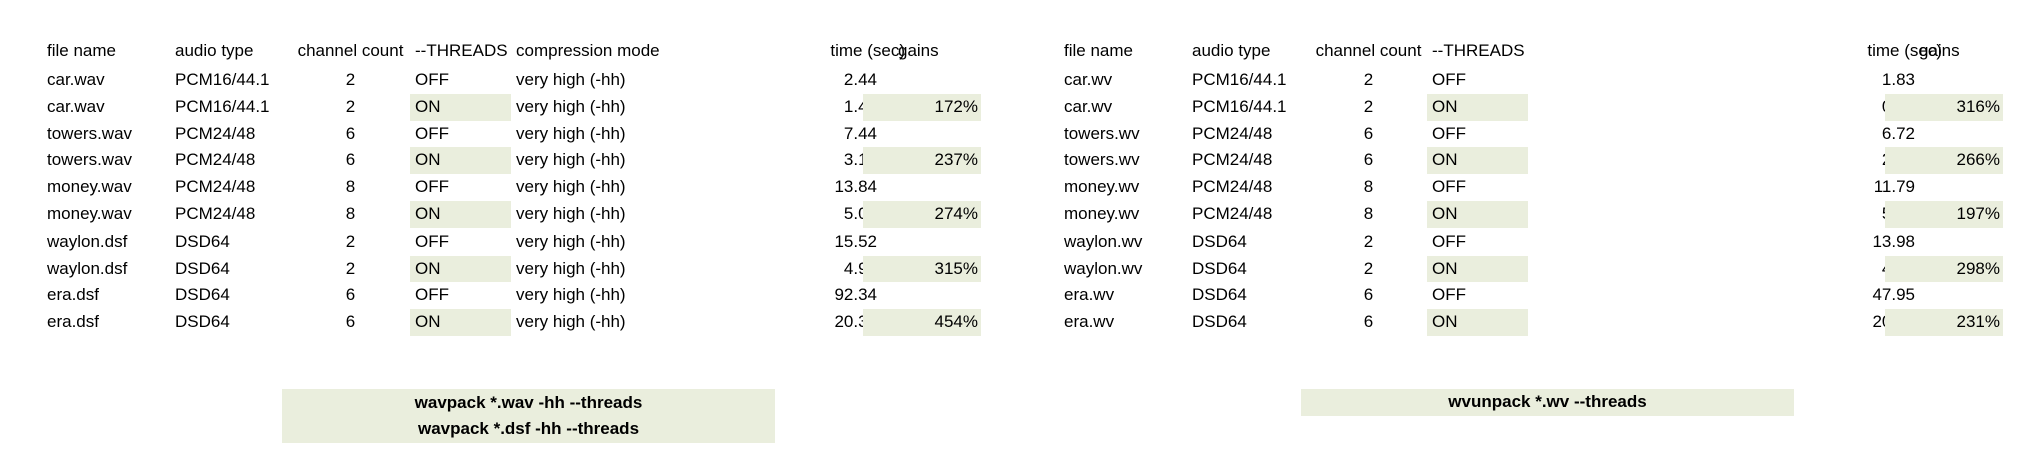 The image size is (2035, 476). Describe the element at coordinates (76, 79) in the screenshot. I see `file-name-cell: car.wav` at that location.